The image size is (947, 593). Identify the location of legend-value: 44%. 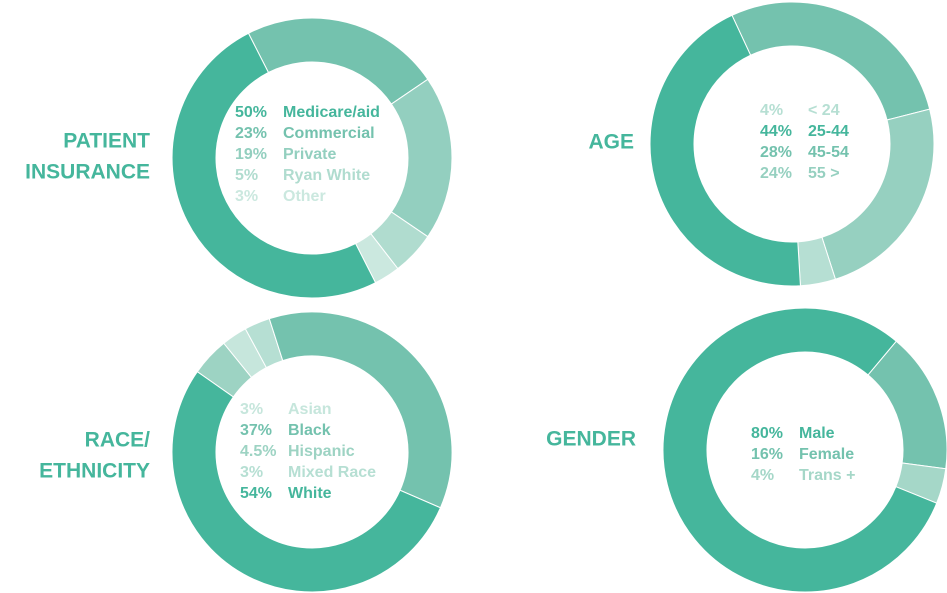
(776, 131).